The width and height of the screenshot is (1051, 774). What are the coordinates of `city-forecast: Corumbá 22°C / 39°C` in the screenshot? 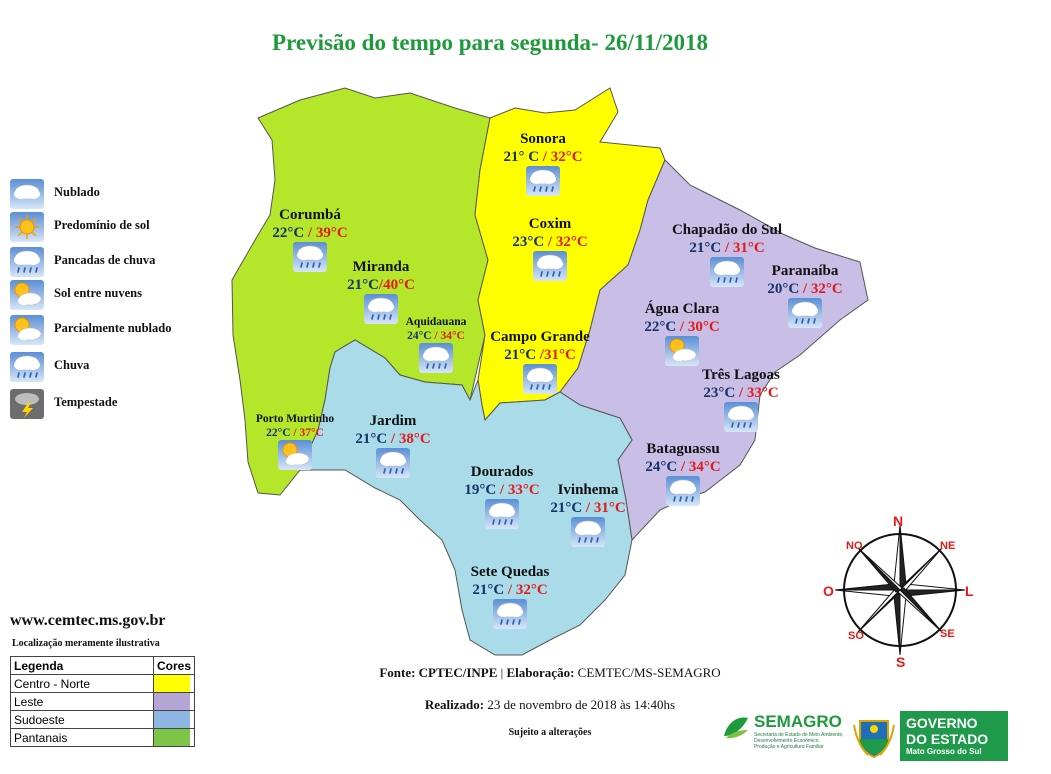 It's located at (310, 241).